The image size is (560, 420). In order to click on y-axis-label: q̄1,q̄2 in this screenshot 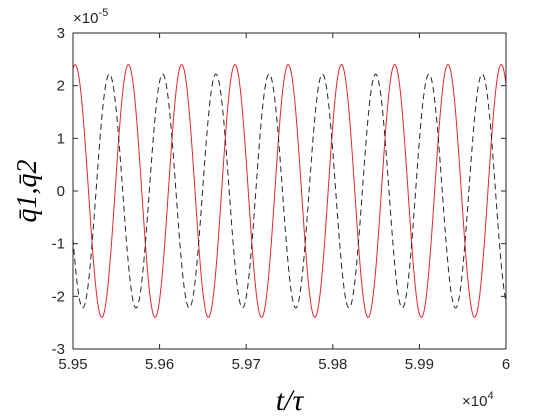, I will do `click(27, 191)`.